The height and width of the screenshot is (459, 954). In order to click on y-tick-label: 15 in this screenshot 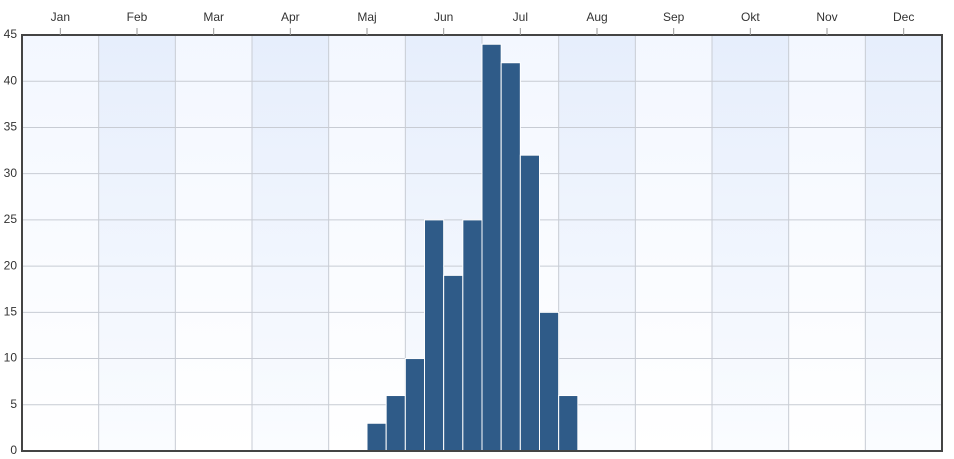, I will do `click(11, 312)`.